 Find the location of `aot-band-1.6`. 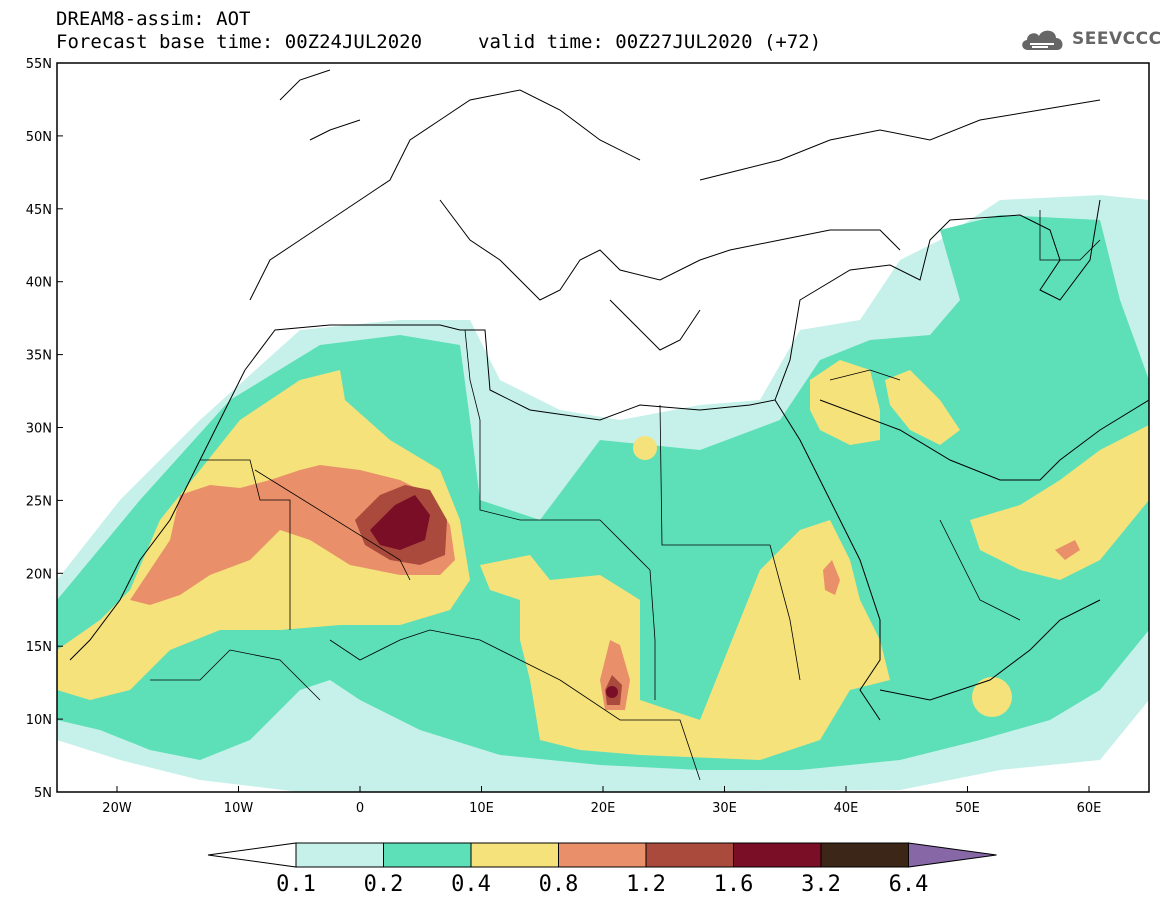

aot-band-1.6 is located at coordinates (400, 522).